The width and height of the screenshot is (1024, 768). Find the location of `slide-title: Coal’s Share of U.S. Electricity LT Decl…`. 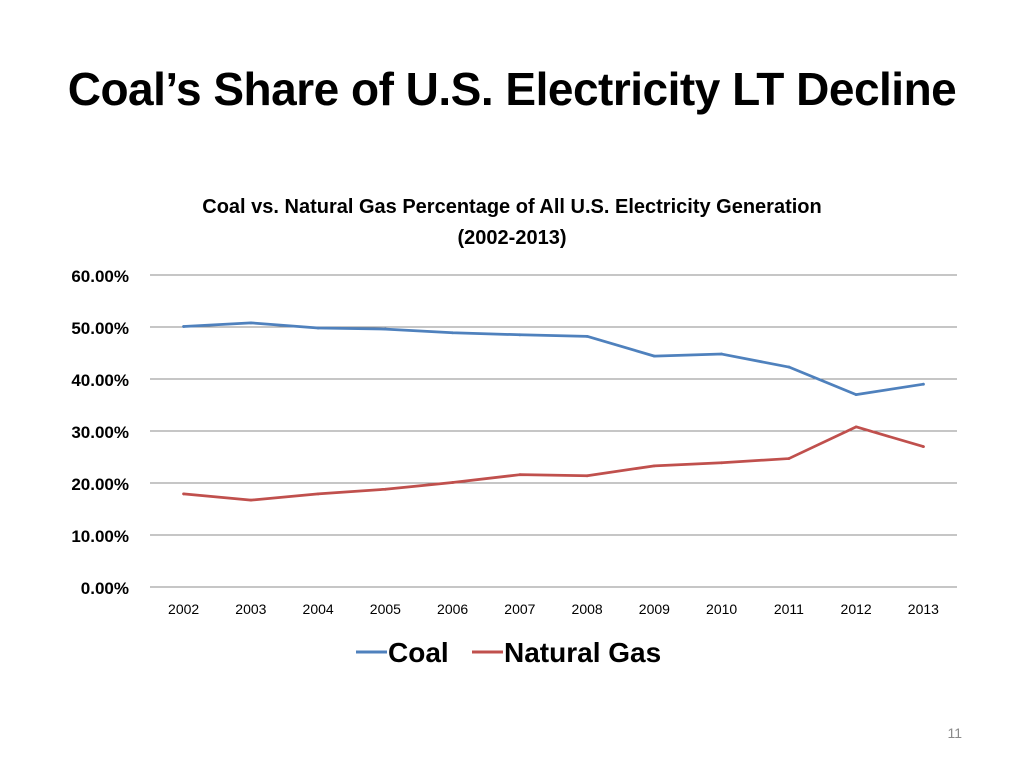

slide-title: Coal’s Share of U.S. Electricity LT Decl… is located at coordinates (512, 89).